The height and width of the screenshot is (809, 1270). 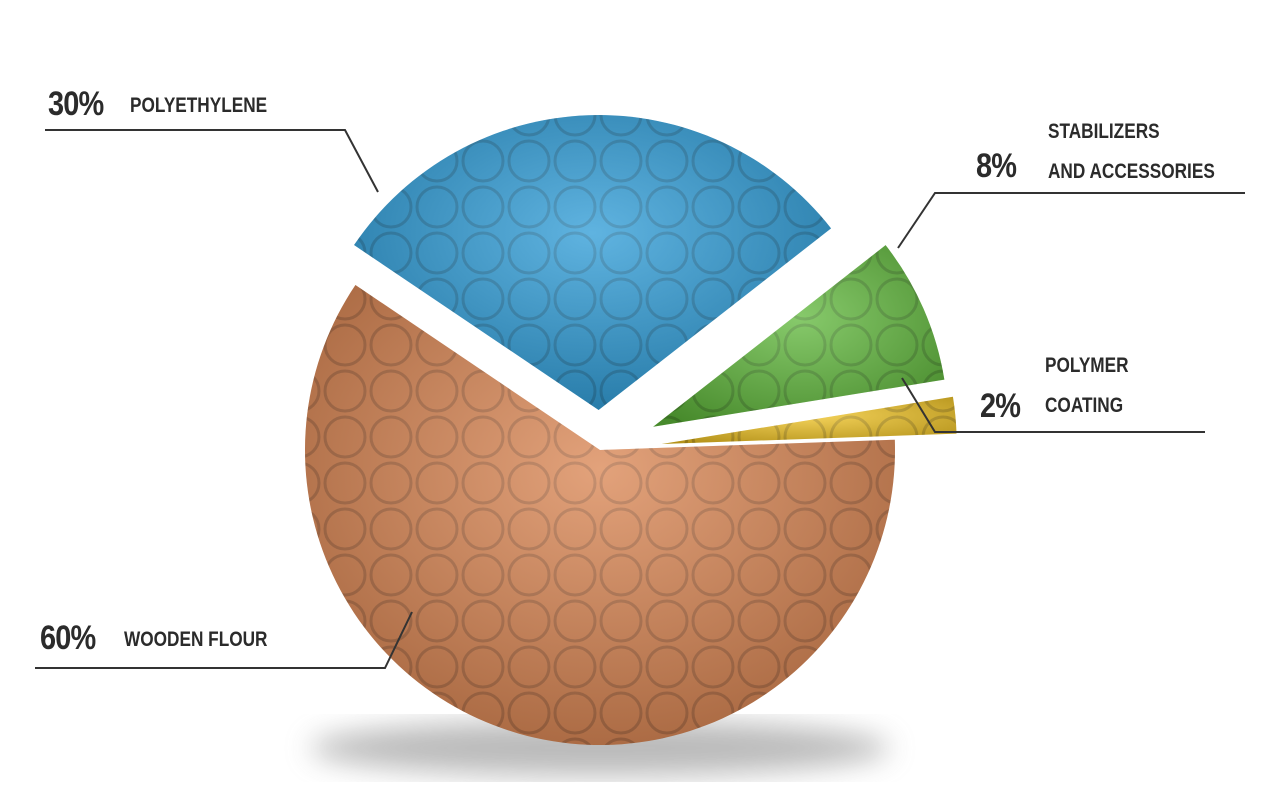 I want to click on category-label: WOODEN FLOUR, so click(x=196, y=639).